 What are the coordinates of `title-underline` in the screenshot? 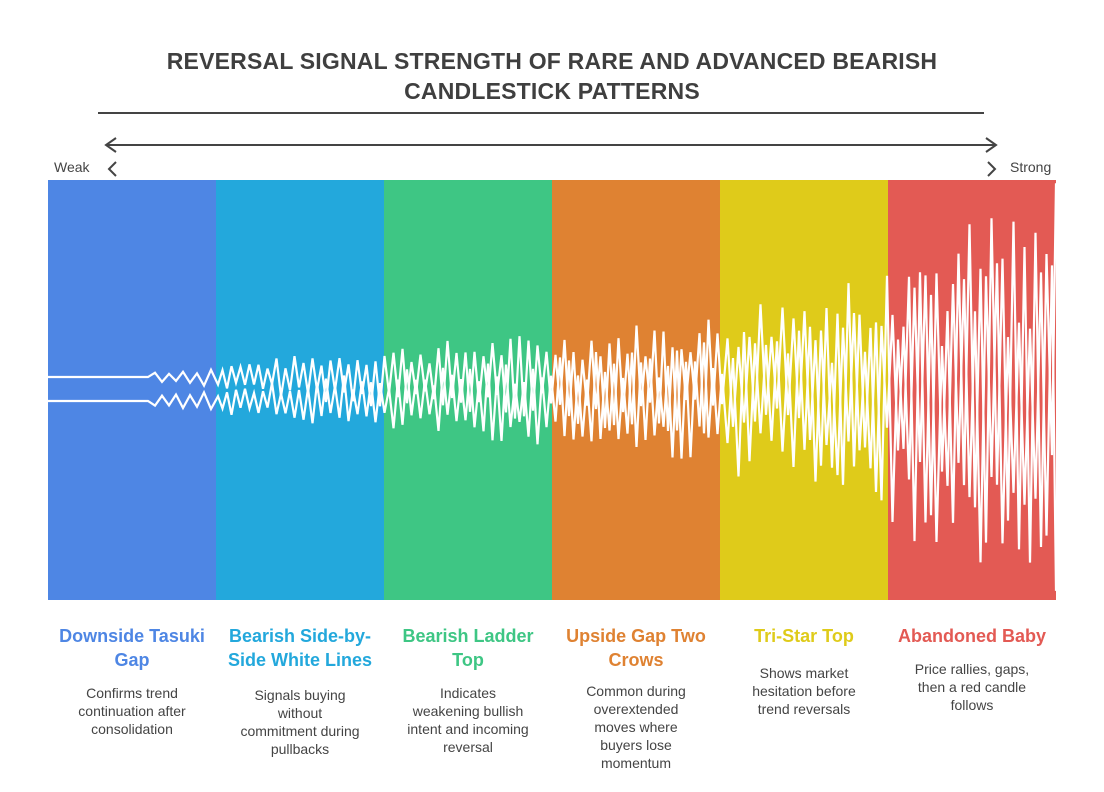 It's located at (541, 113).